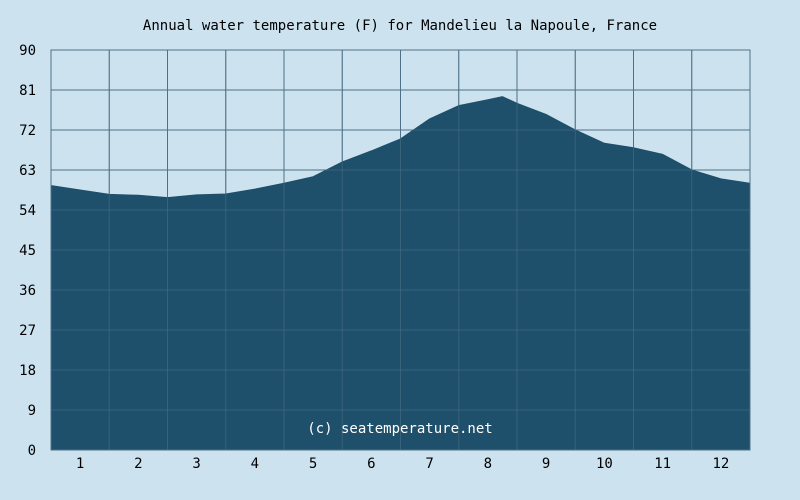 The height and width of the screenshot is (500, 800). Describe the element at coordinates (80, 464) in the screenshot. I see `x-tick-label: 1` at that location.